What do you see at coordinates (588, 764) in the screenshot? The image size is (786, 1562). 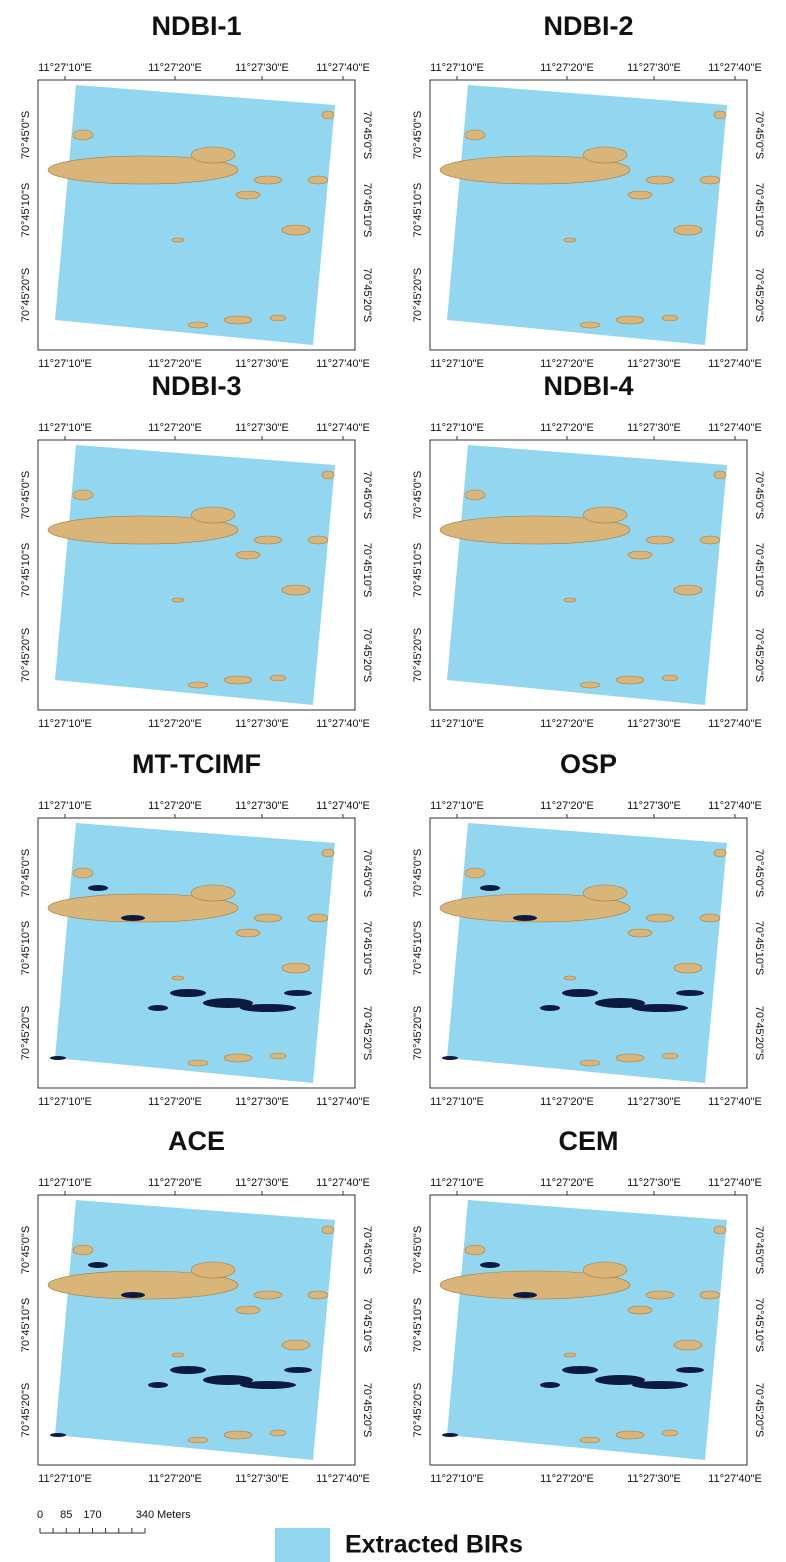 I see `panel-title: OSP` at bounding box center [588, 764].